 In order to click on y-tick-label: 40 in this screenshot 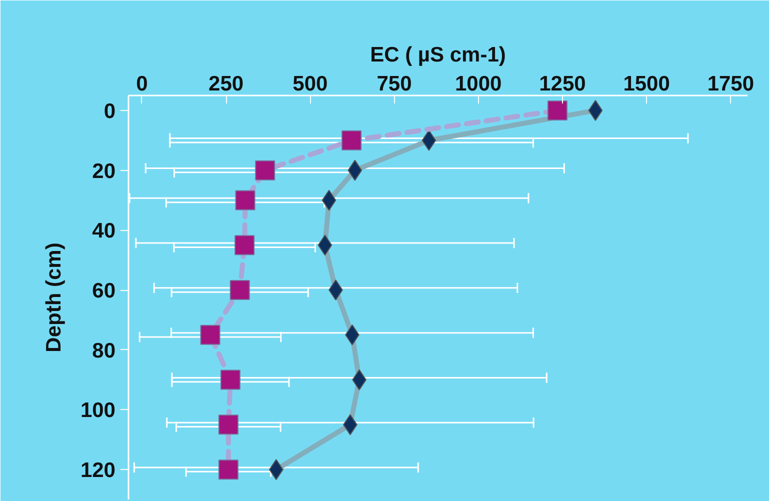, I will do `click(104, 231)`.